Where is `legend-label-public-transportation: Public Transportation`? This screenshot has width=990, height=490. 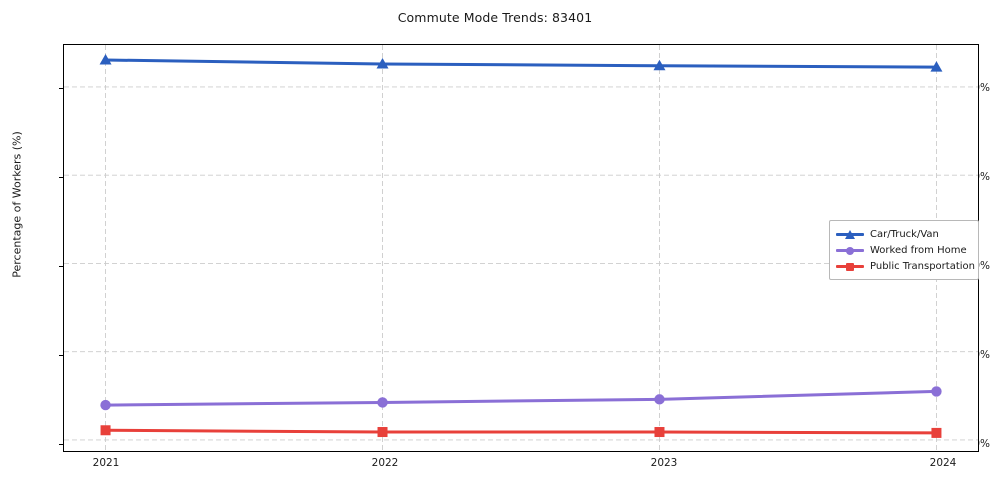
legend-label-public-transportation: Public Transportation is located at coordinates (922, 266).